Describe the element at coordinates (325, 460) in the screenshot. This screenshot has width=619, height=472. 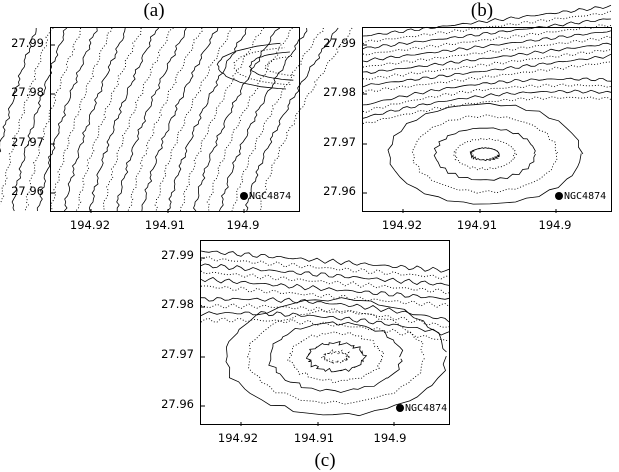
I see `panel-title-c: (c)` at that location.